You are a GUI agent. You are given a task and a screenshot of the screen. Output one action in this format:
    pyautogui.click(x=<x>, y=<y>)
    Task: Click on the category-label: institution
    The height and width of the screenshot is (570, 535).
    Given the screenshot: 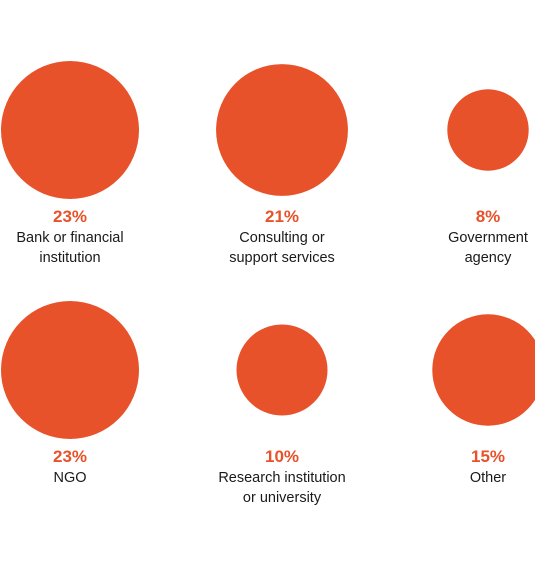 What is the action you would take?
    pyautogui.click(x=69, y=258)
    